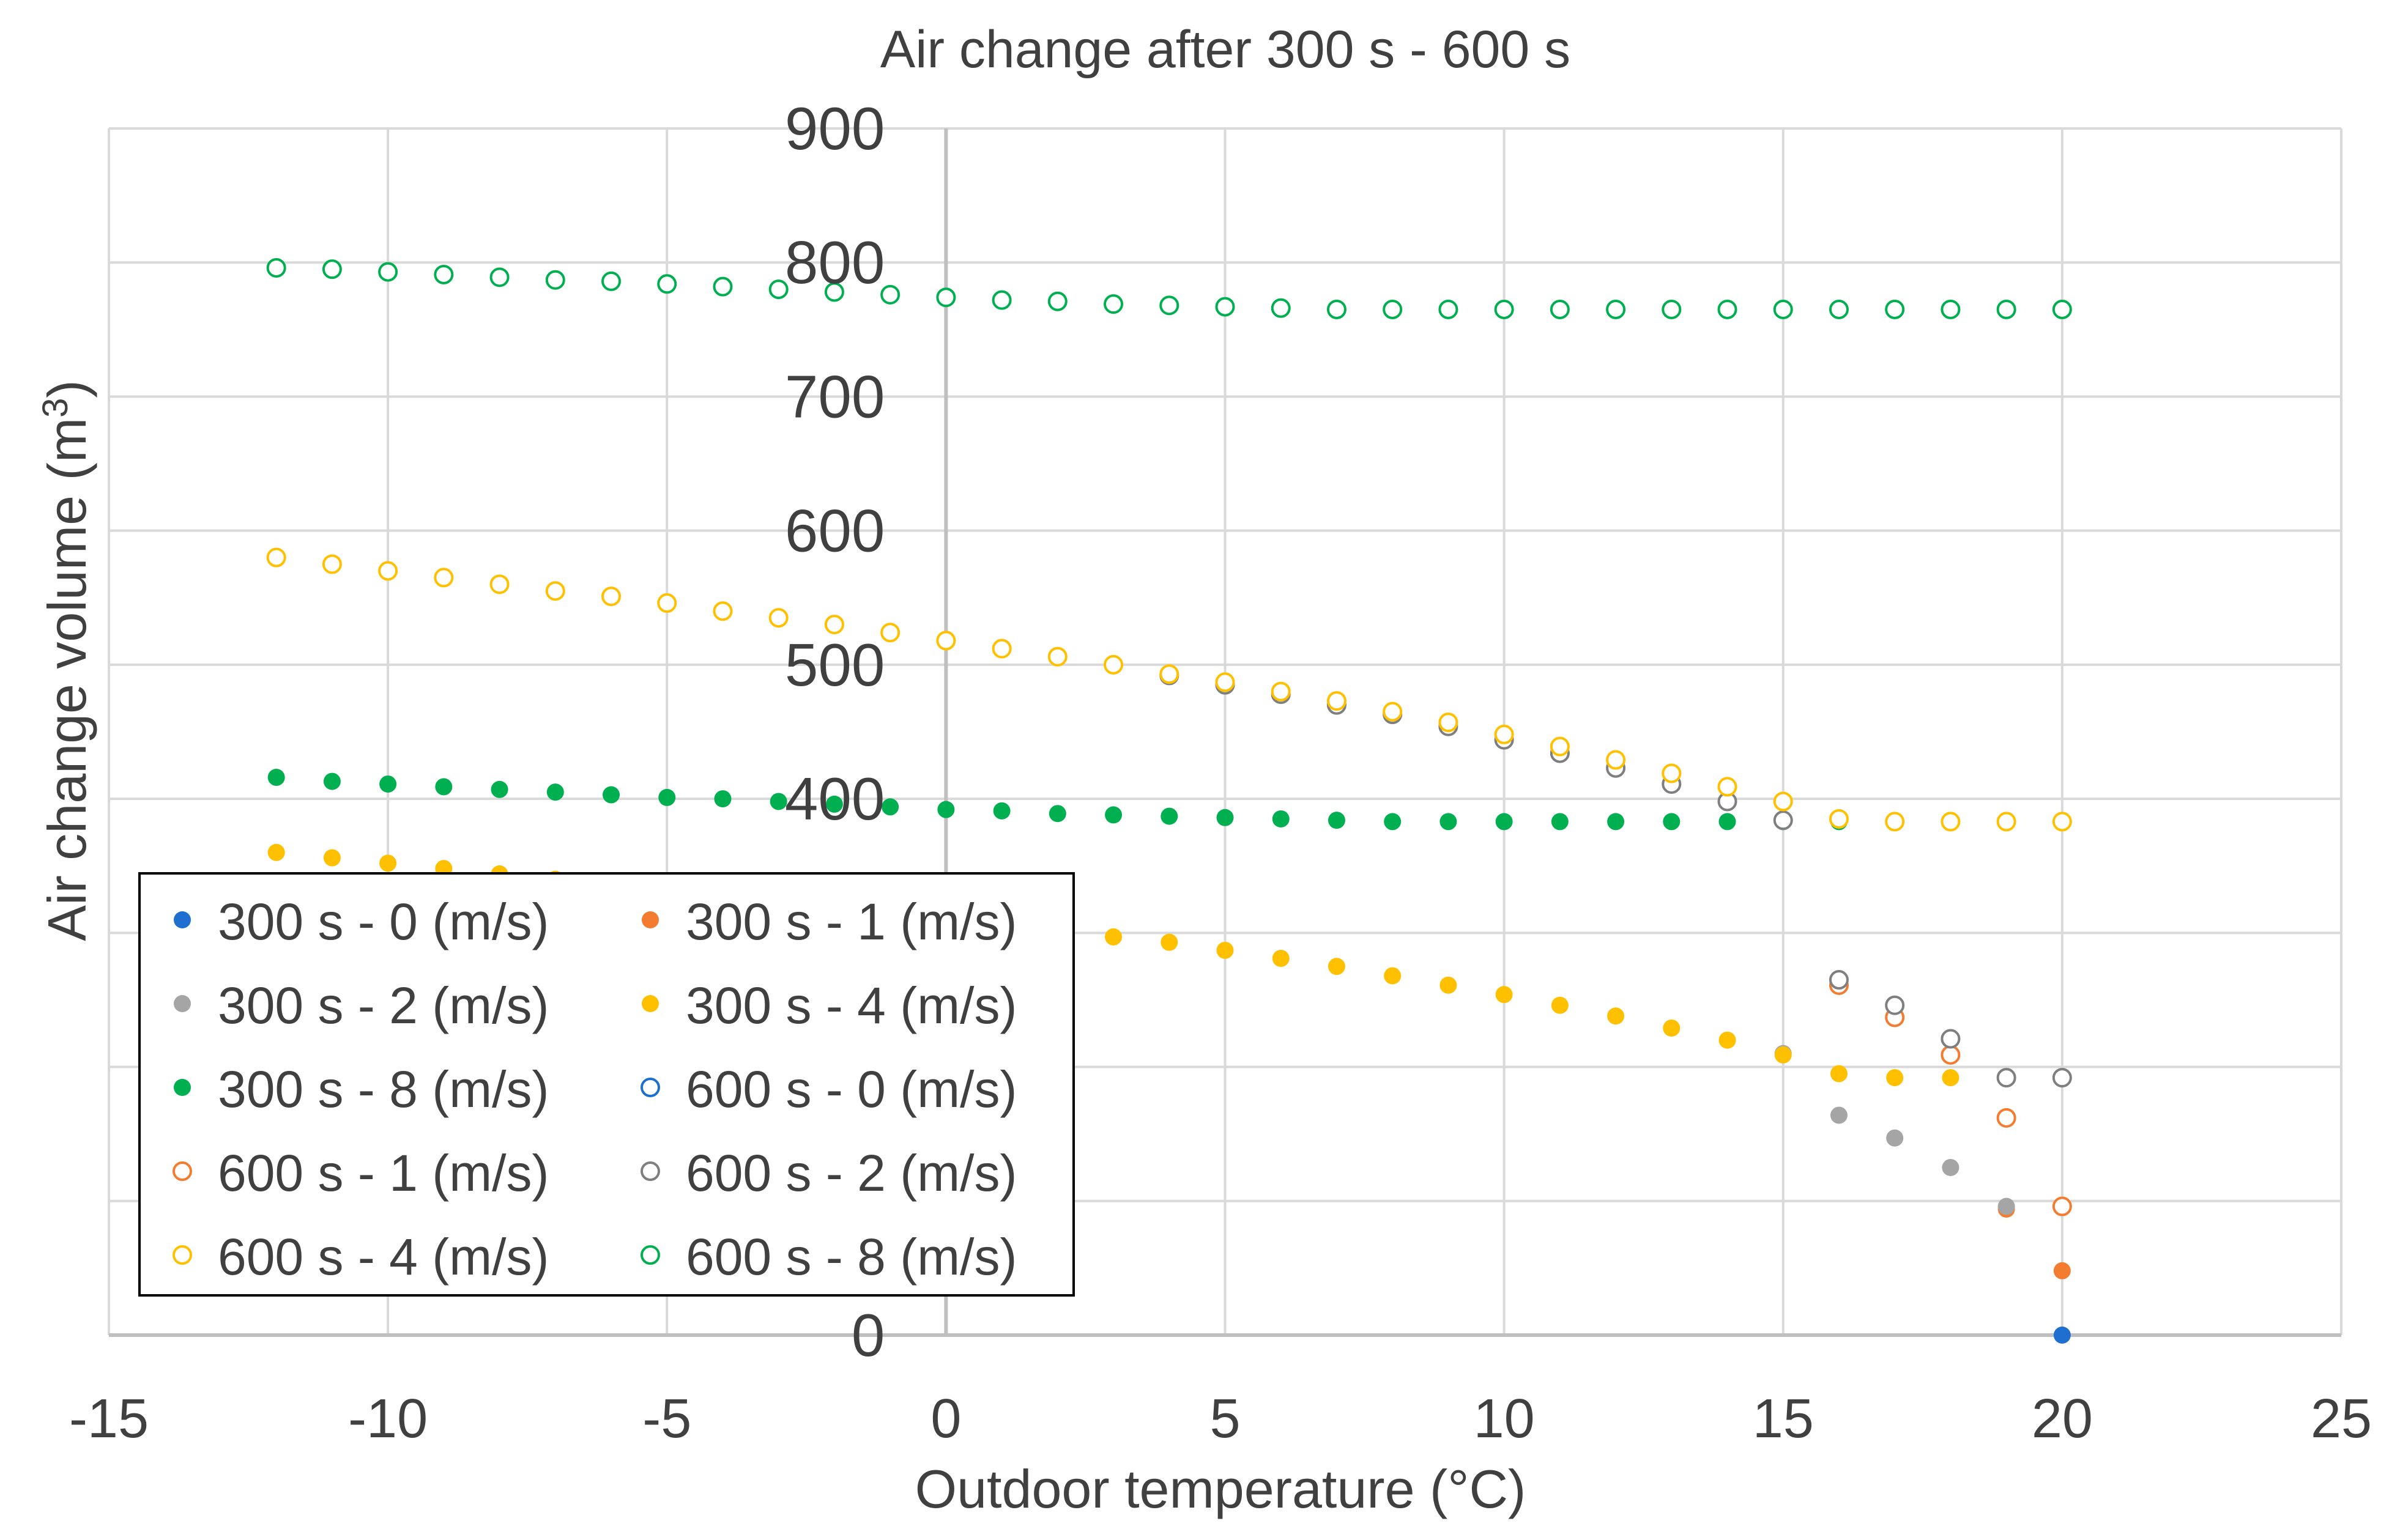 This screenshot has width=2392, height=1540. I want to click on x-tick-label: 25, so click(2341, 1418).